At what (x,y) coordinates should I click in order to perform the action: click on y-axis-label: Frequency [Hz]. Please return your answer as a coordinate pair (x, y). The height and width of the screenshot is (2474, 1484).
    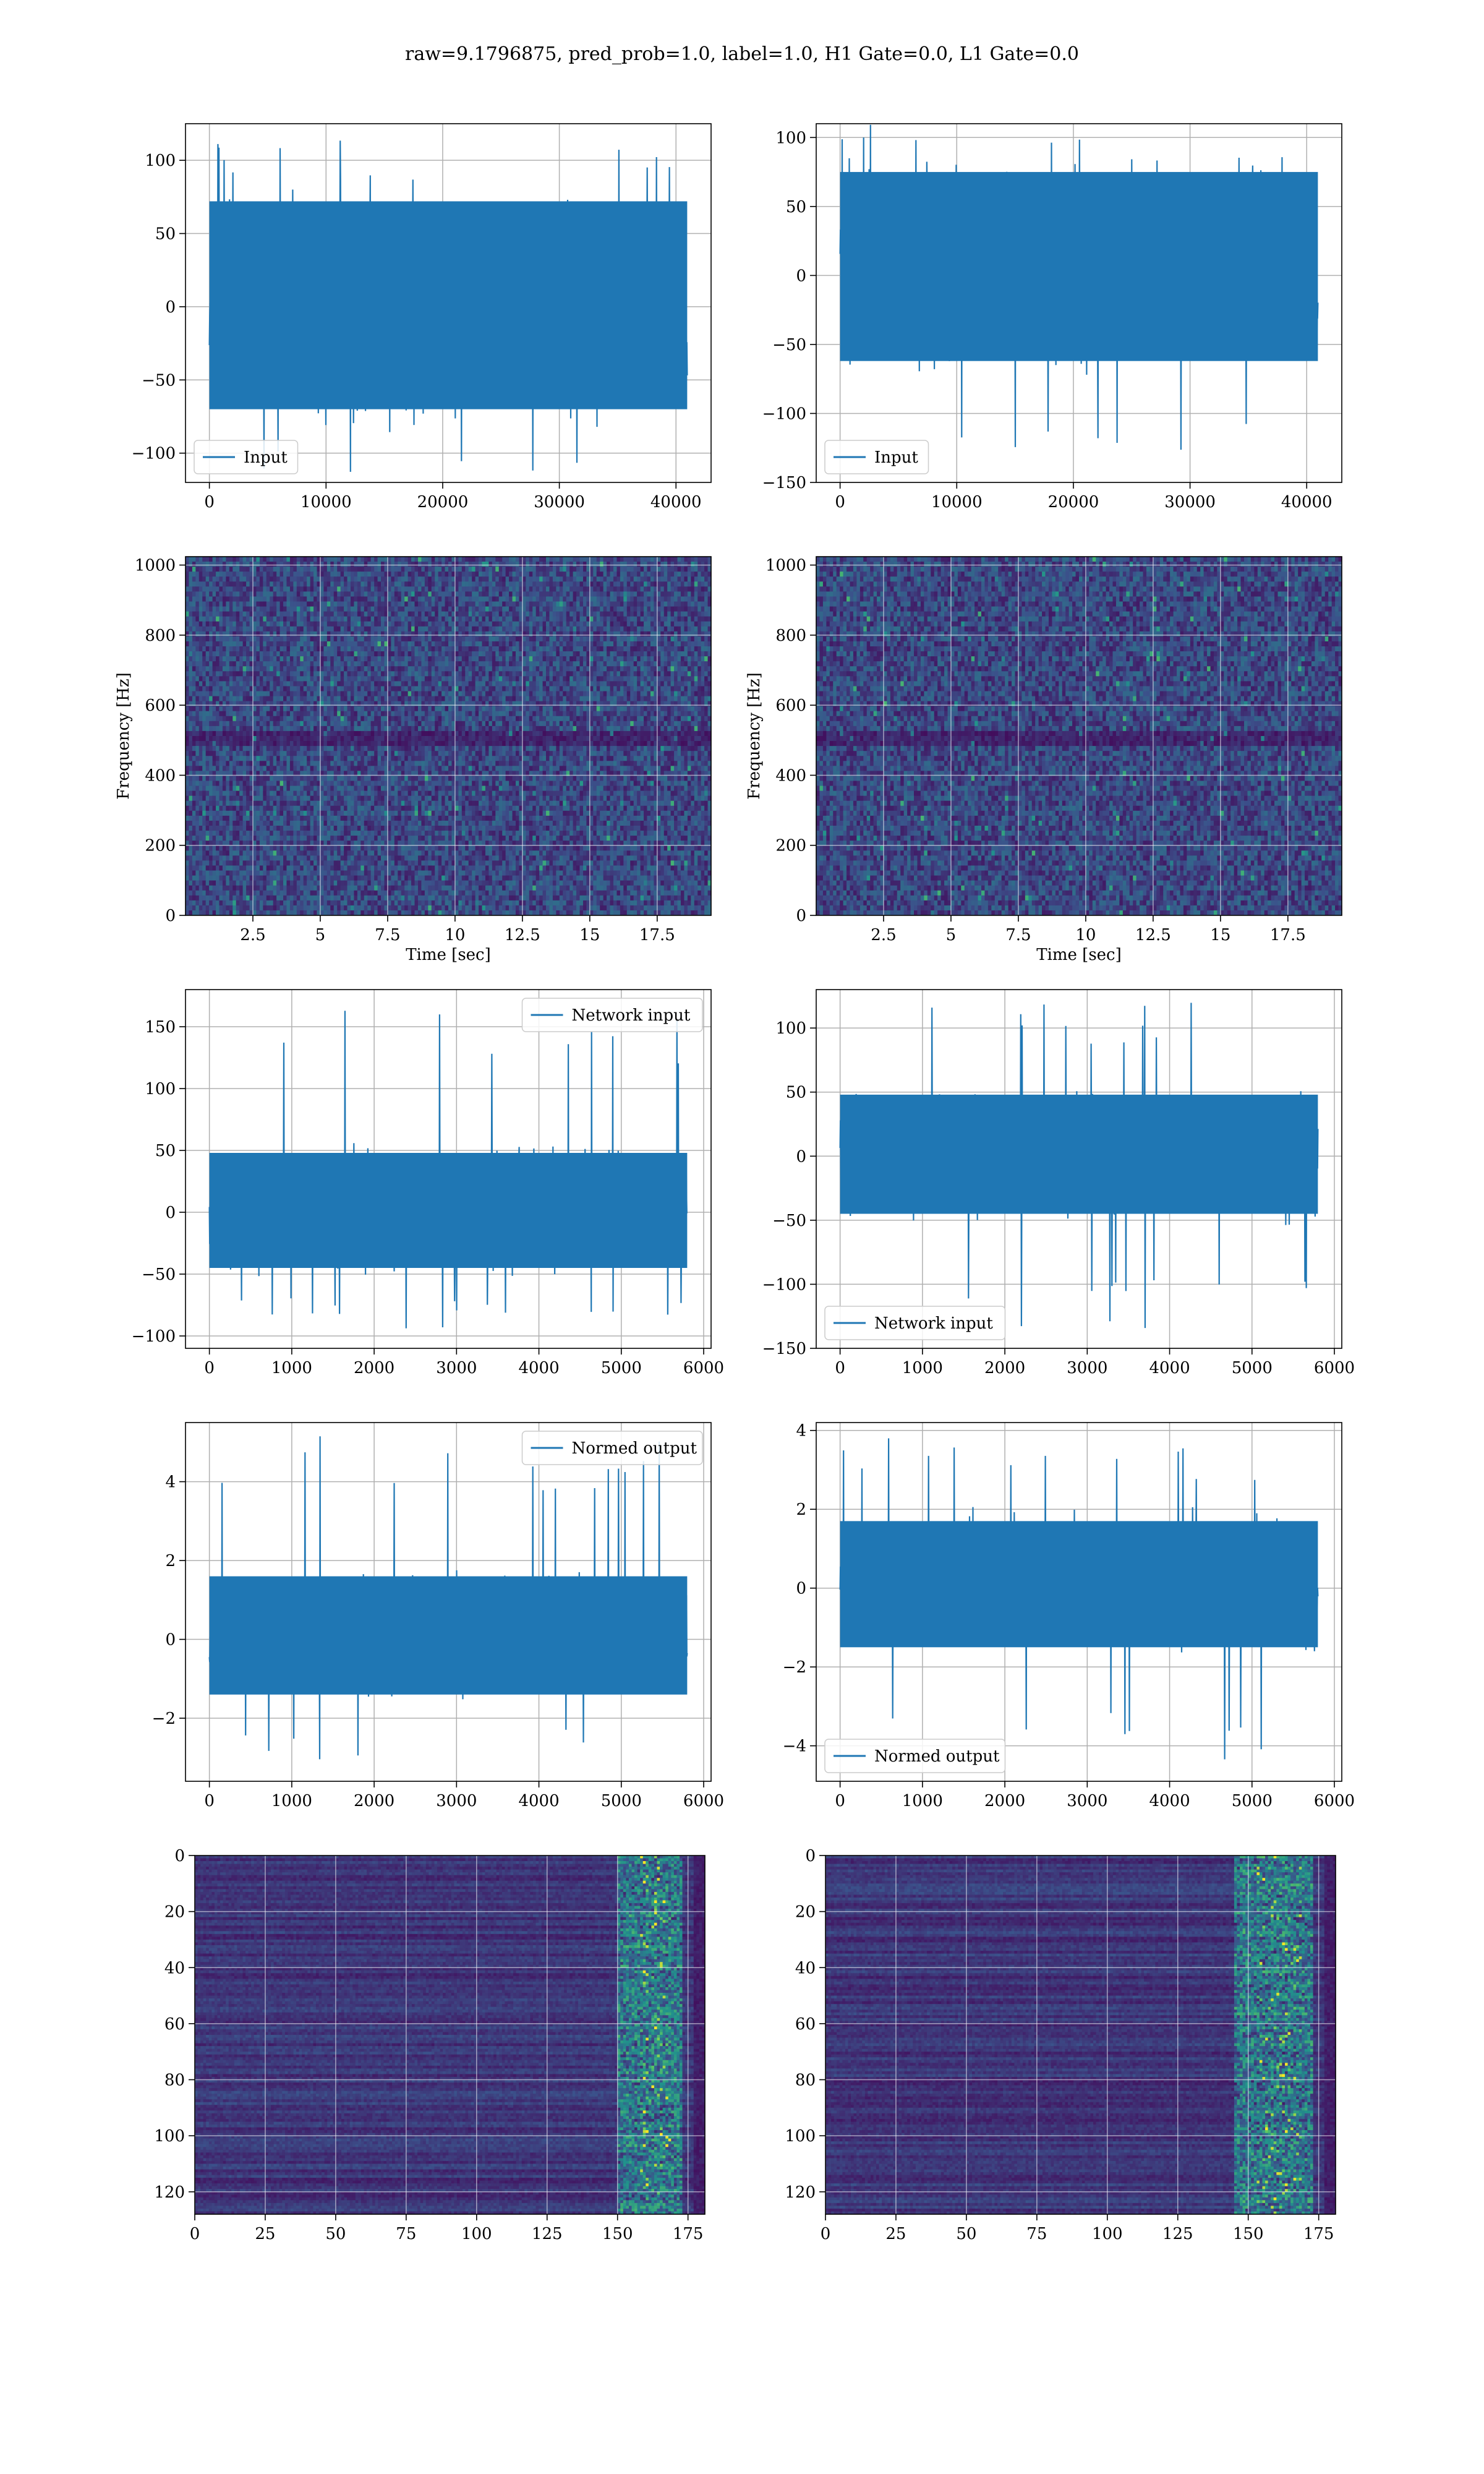
    Looking at the image, I should click on (754, 736).